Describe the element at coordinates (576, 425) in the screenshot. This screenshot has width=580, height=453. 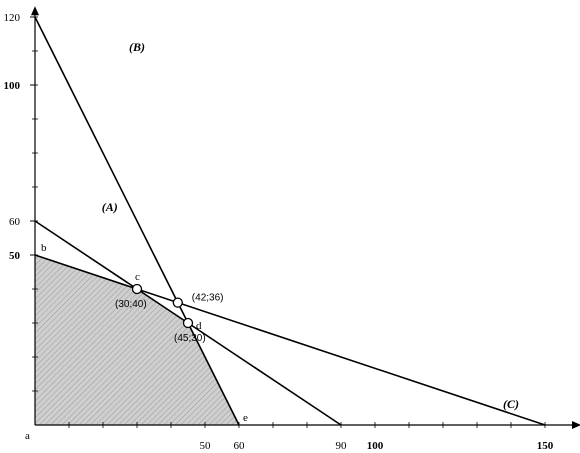
I see `x-axis-arrow` at that location.